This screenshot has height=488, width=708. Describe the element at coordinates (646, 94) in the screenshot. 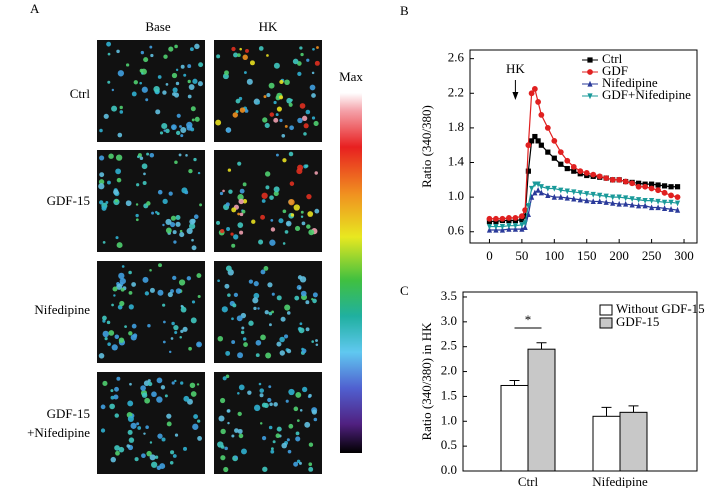

I see `legend-label: GDF+Nifedipine` at that location.